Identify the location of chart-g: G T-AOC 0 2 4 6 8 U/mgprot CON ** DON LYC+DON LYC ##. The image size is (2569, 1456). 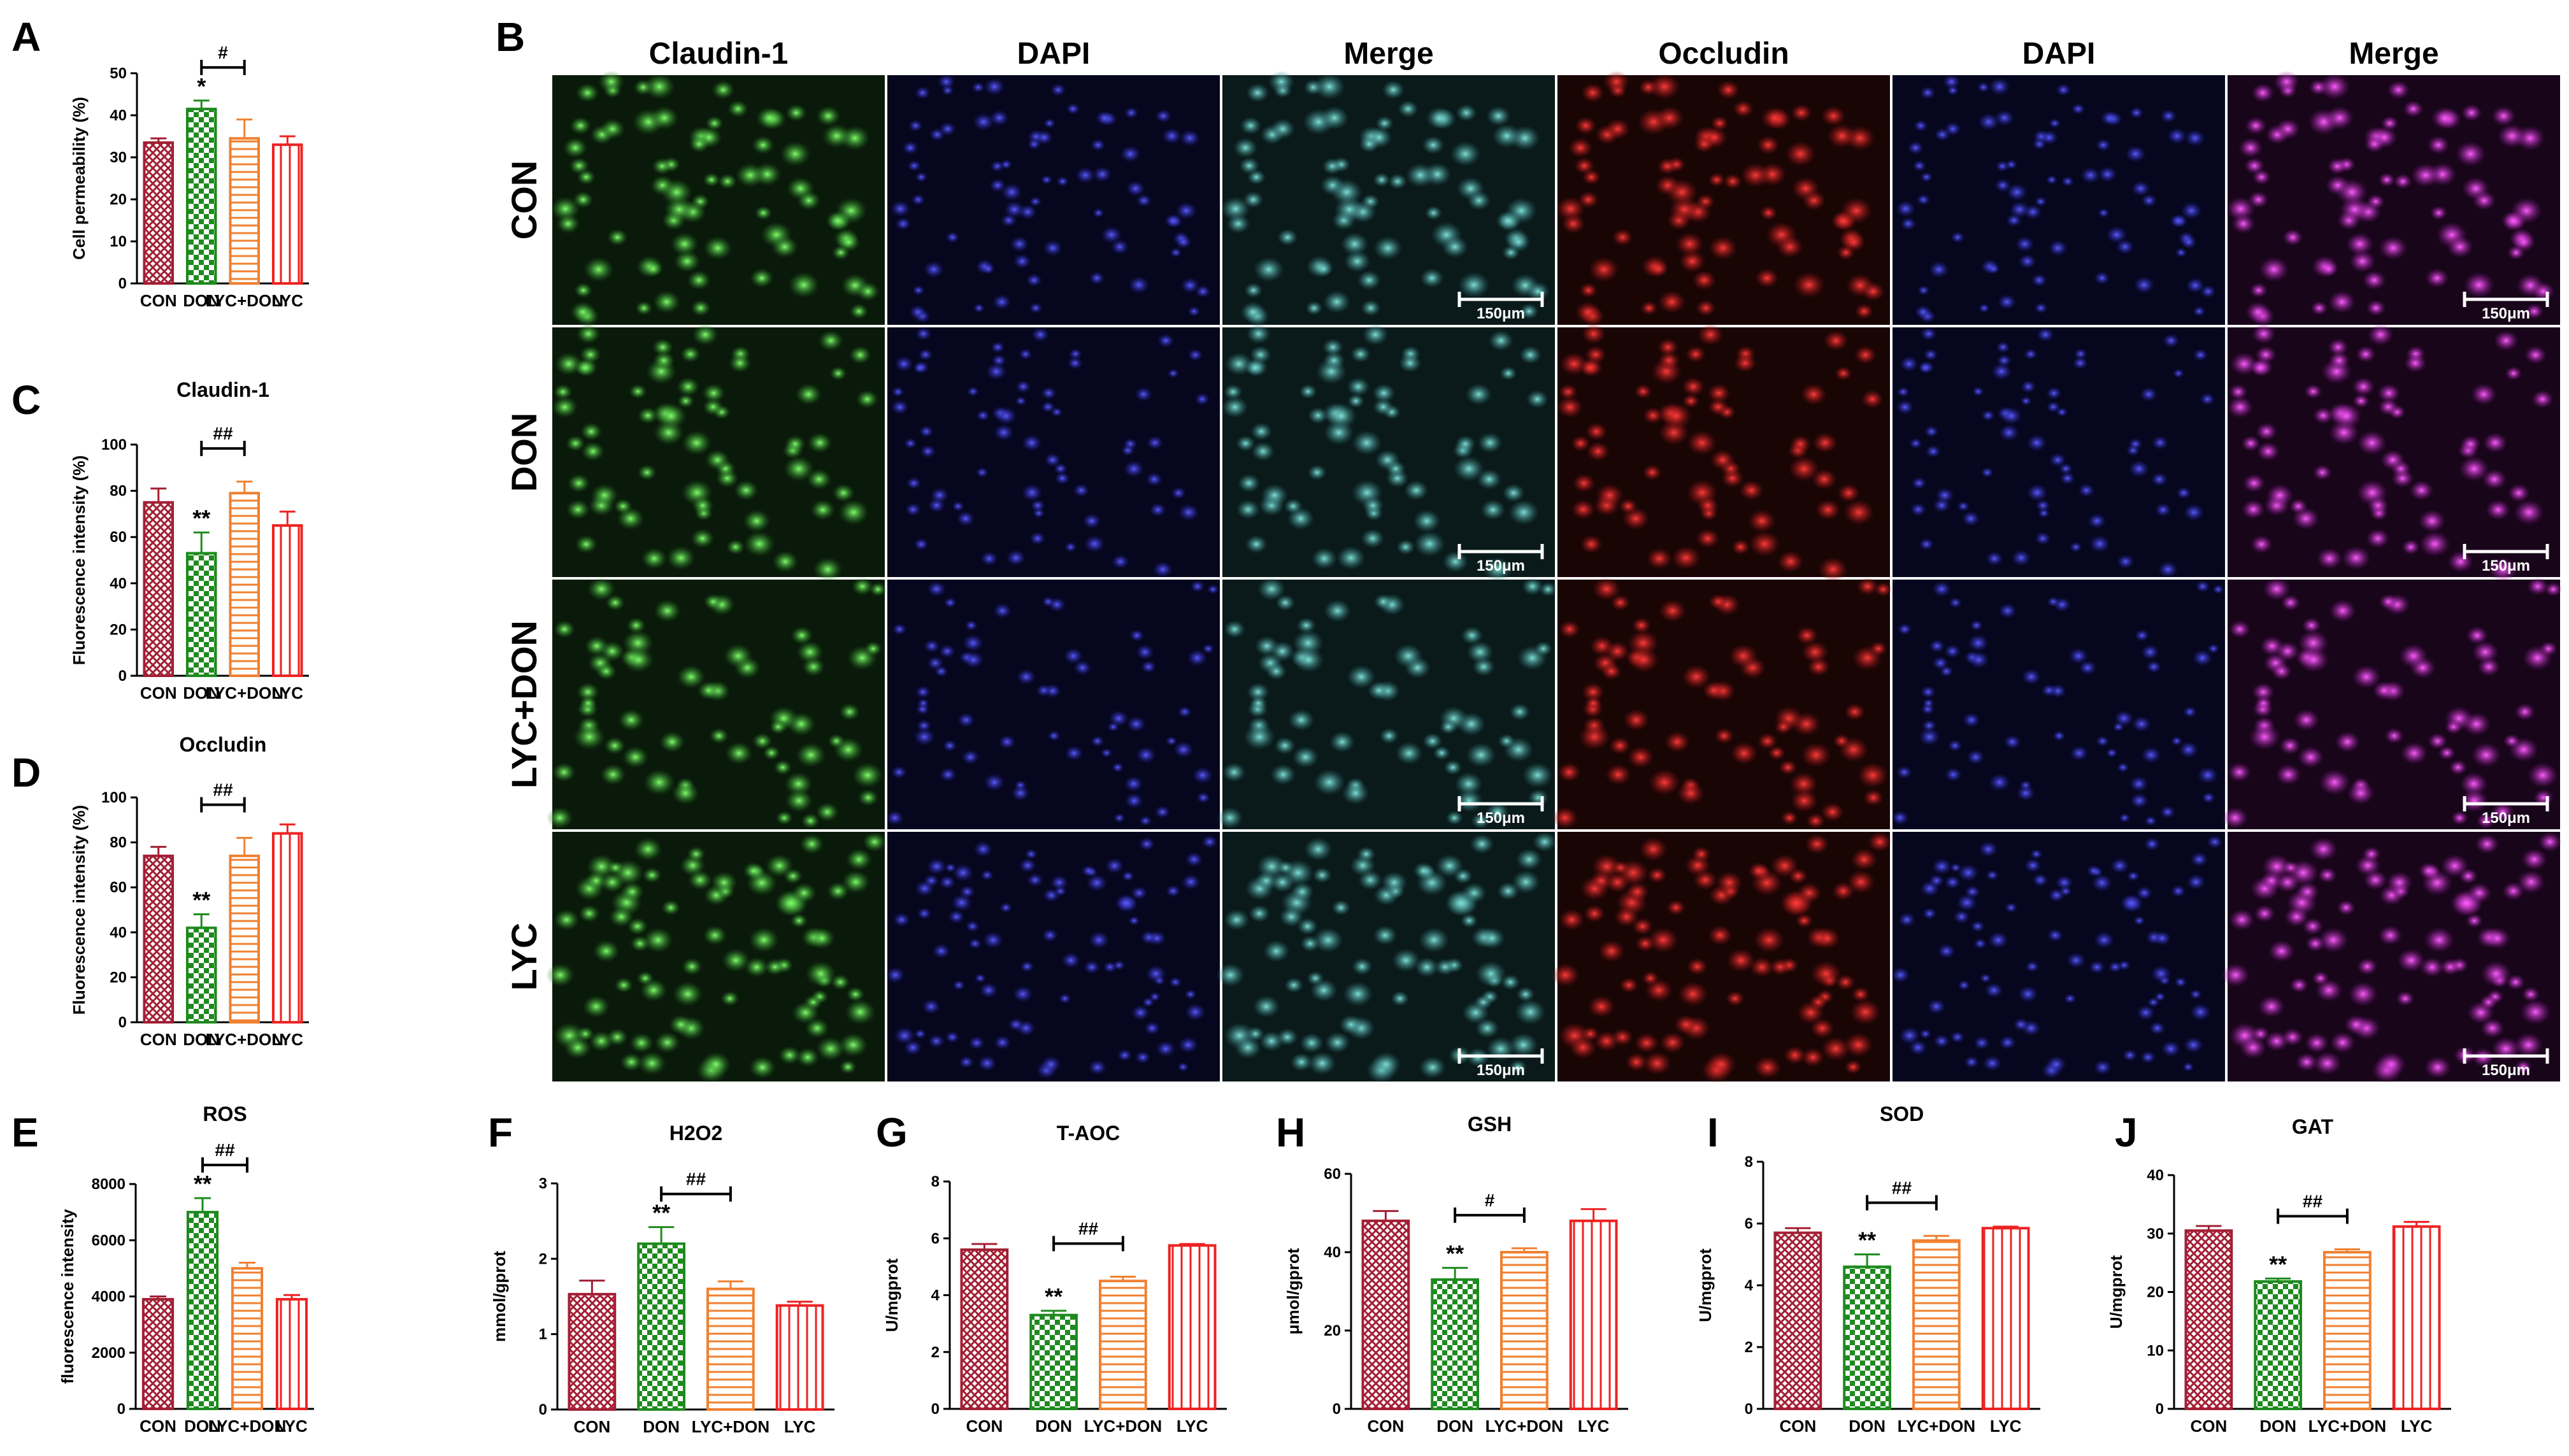
(1051, 1273).